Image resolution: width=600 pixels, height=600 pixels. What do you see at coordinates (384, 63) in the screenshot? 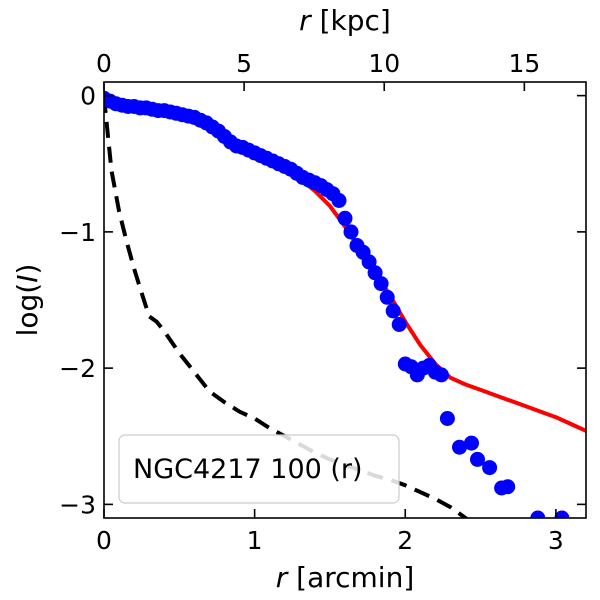
I see `top-x-tick-label: 10` at bounding box center [384, 63].